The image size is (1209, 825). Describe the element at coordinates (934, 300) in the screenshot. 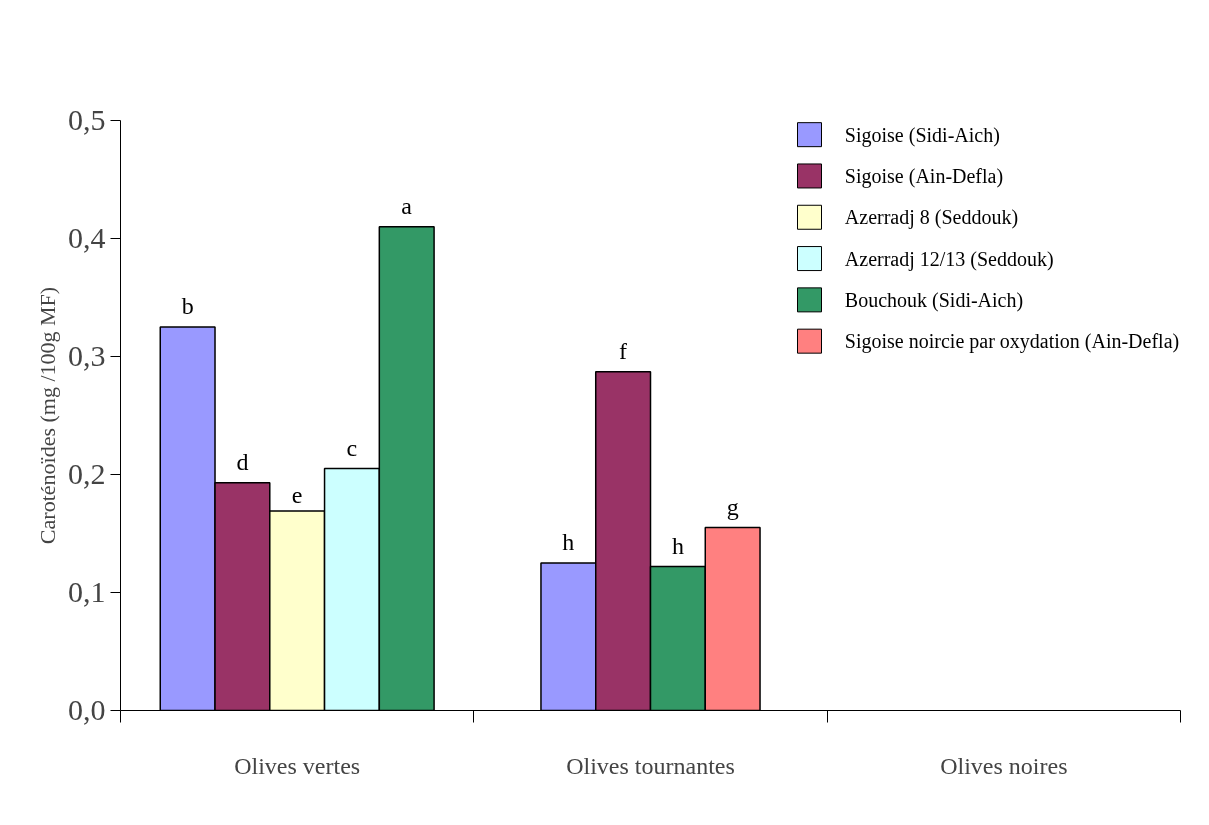

I see `legend-label: Bouchouk (Sidi-Aich)` at that location.